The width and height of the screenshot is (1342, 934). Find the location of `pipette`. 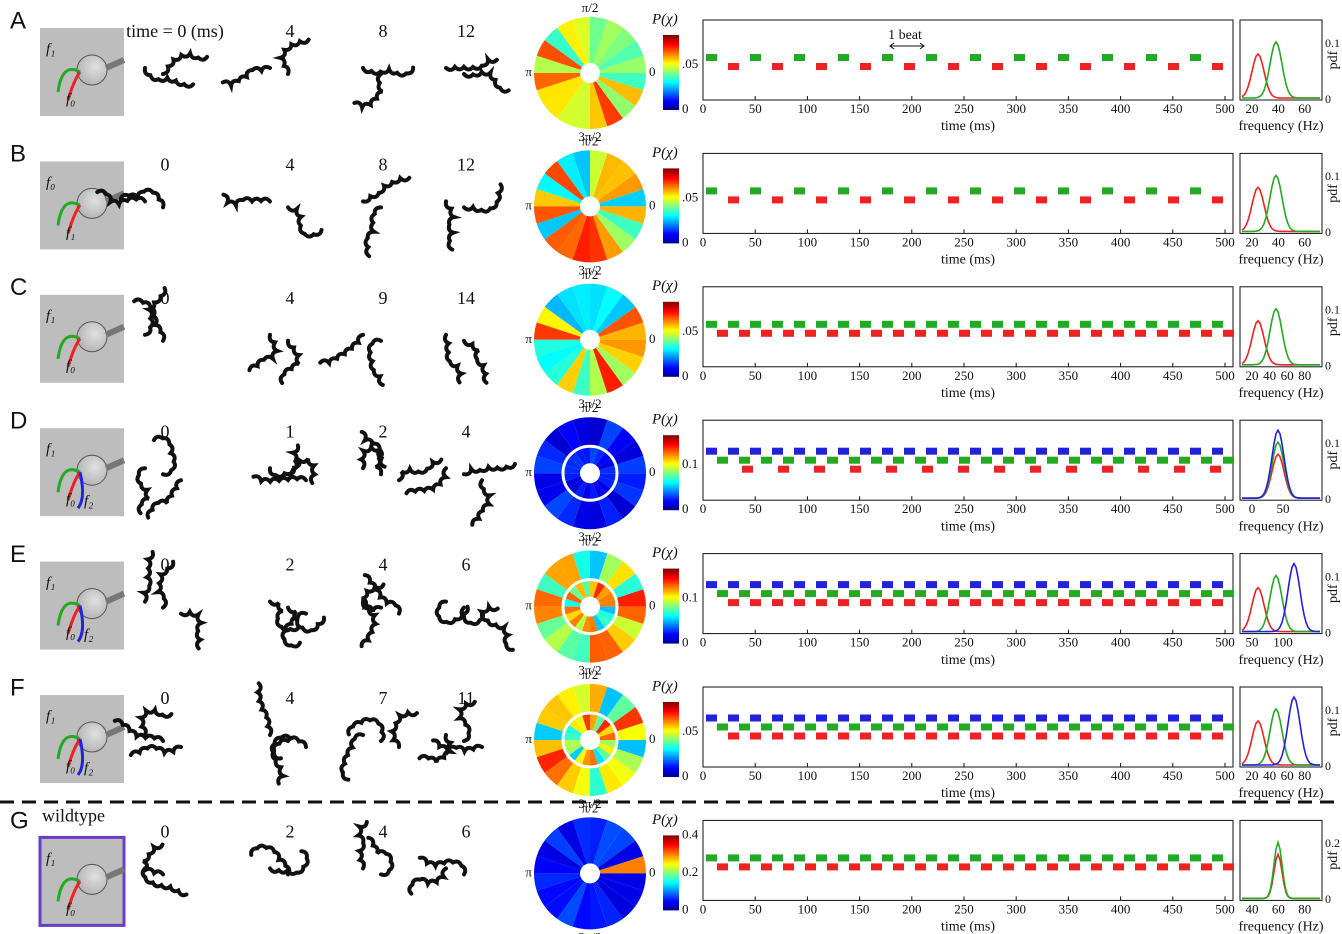

pipette is located at coordinates (115, 873).